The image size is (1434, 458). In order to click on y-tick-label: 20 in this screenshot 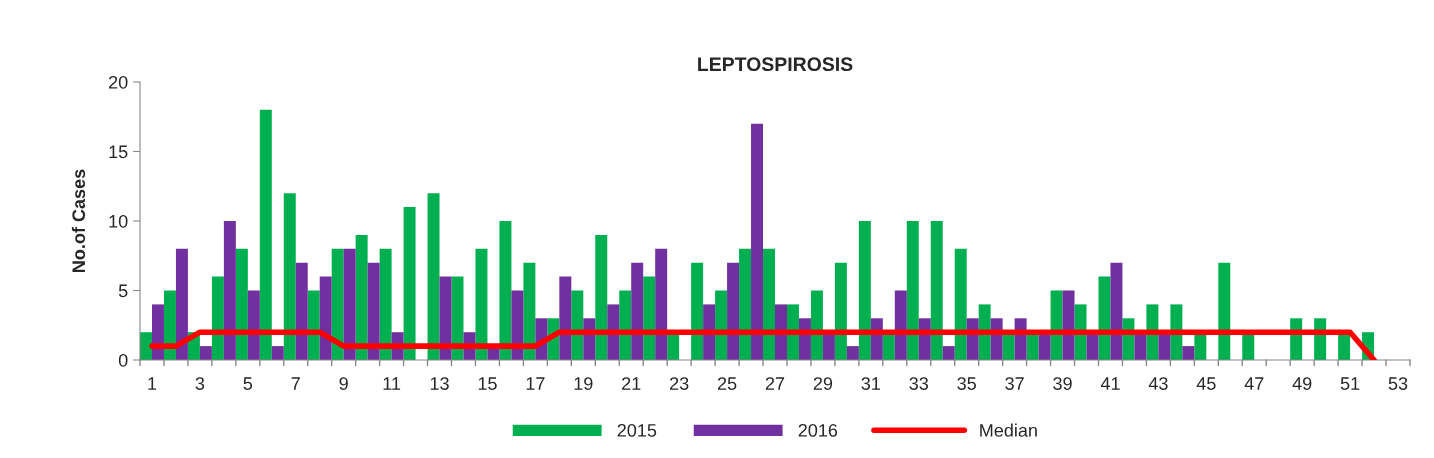, I will do `click(118, 82)`.